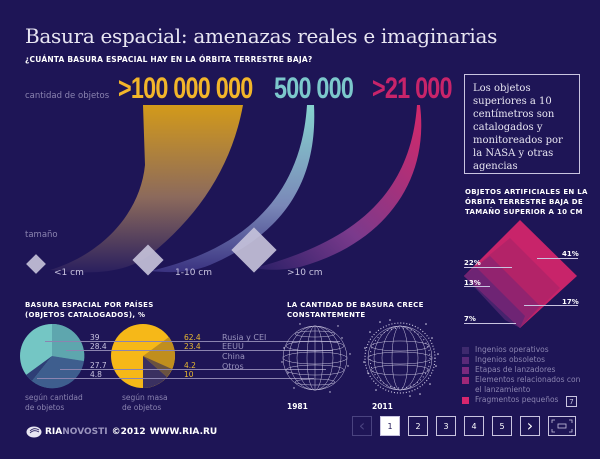  Describe the element at coordinates (128, 432) in the screenshot. I see `copyright: ©2012` at that location.